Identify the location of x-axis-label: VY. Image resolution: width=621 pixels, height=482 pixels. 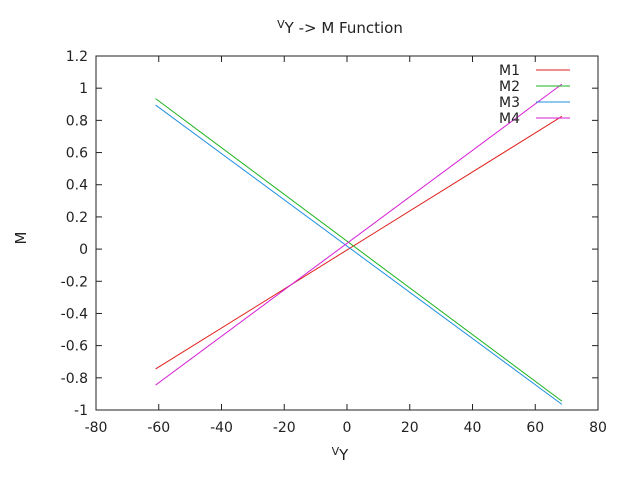
(341, 454).